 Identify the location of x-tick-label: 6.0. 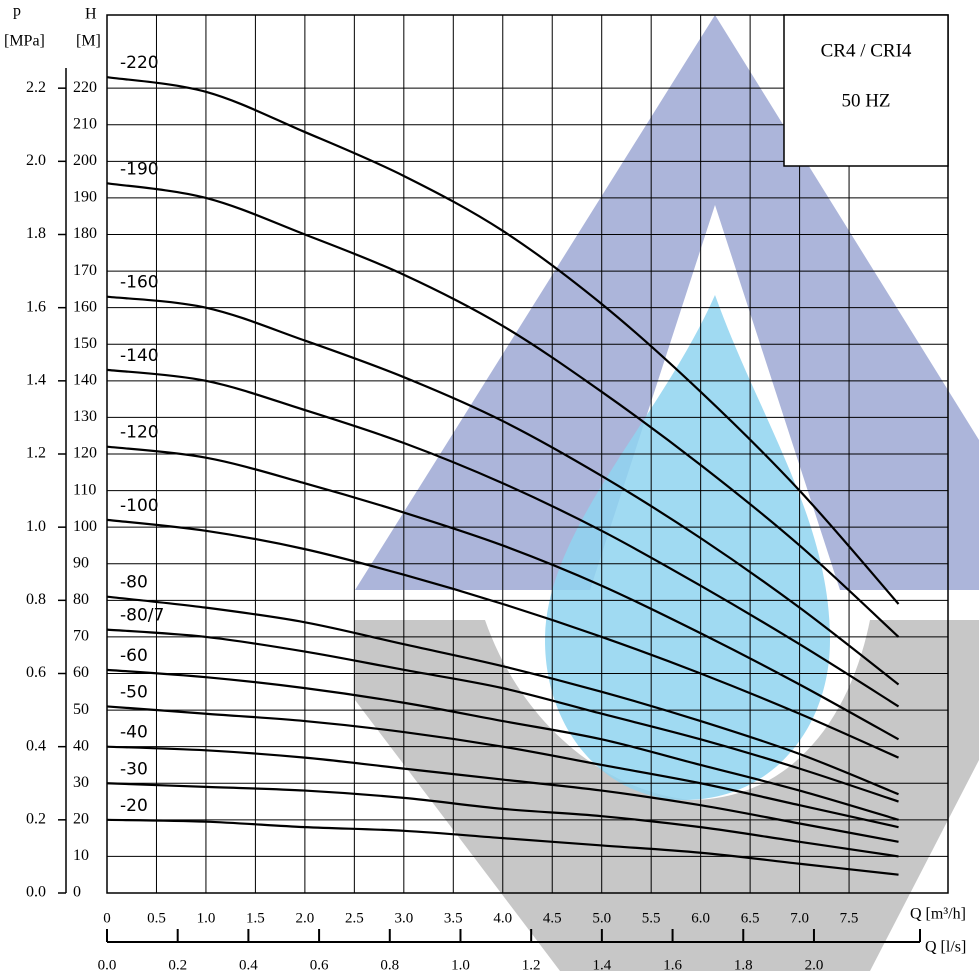
(700, 918).